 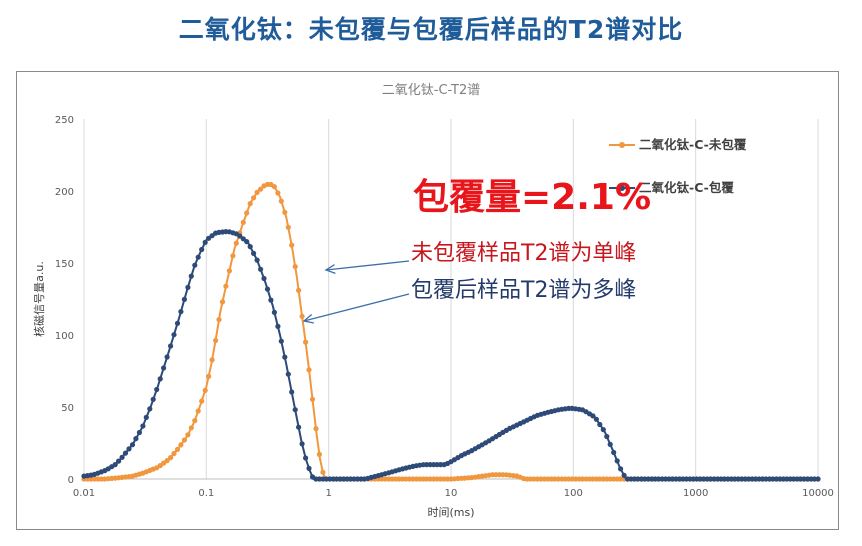 What do you see at coordinates (450, 512) in the screenshot?
I see `x-axis-title: 时间(ms)` at bounding box center [450, 512].